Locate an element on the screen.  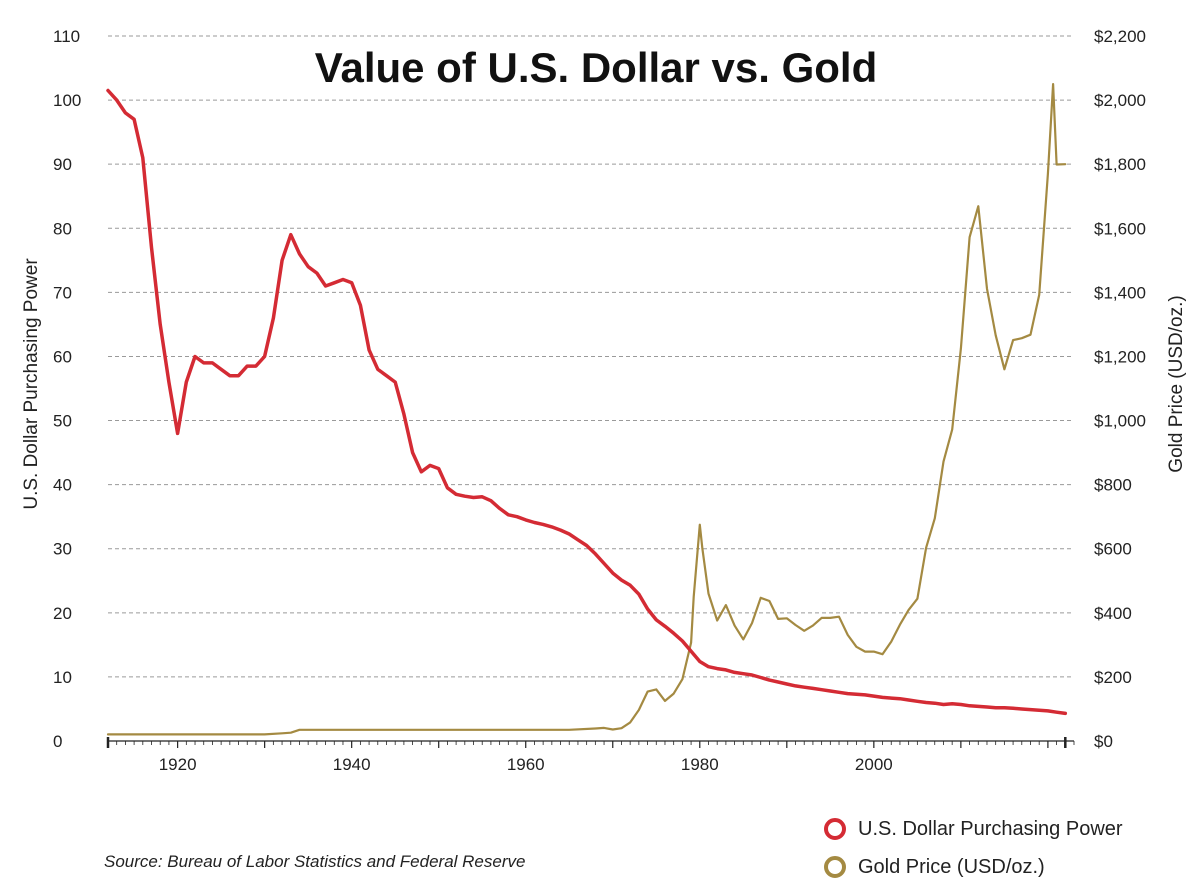
right-tick-label: $200 is located at coordinates (1113, 677).